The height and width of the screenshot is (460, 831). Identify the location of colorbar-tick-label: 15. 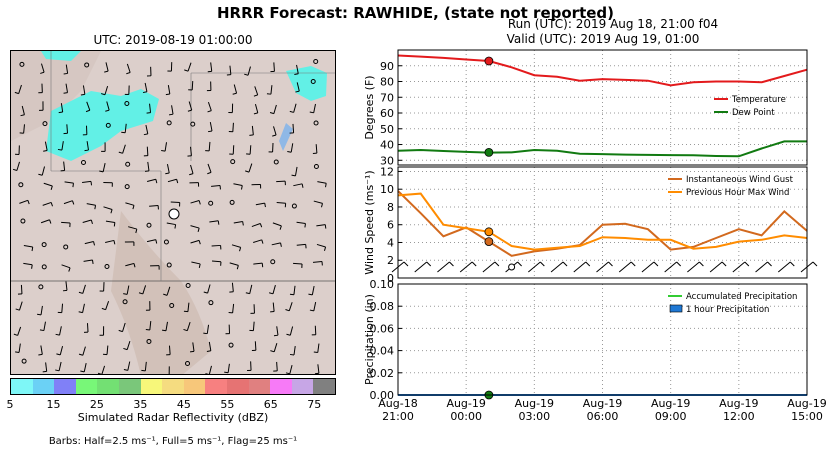
(53, 404).